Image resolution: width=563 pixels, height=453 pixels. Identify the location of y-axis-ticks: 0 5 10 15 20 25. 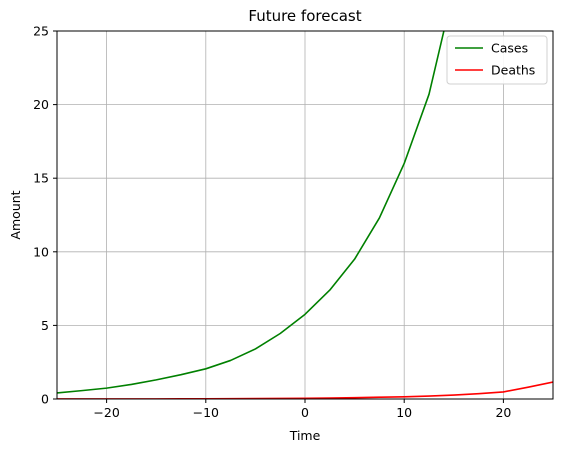
(45, 215).